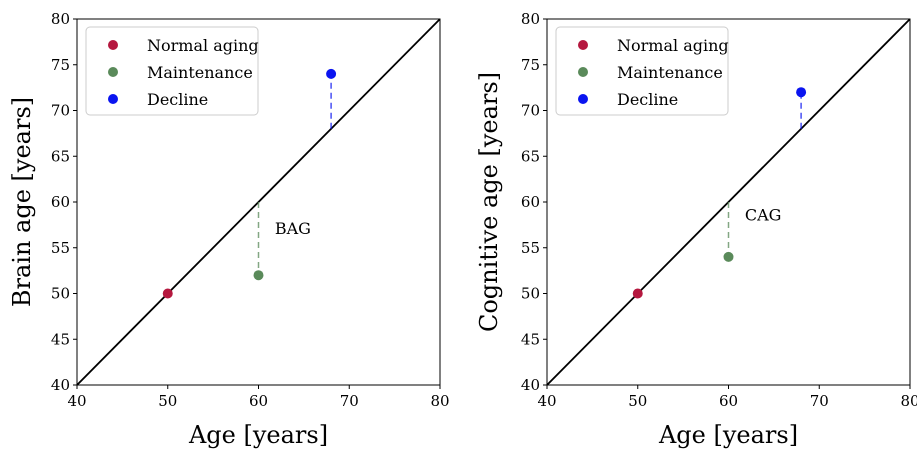 This screenshot has height=449, width=917. I want to click on y-axis-label: Cognitive age [years], so click(489, 202).